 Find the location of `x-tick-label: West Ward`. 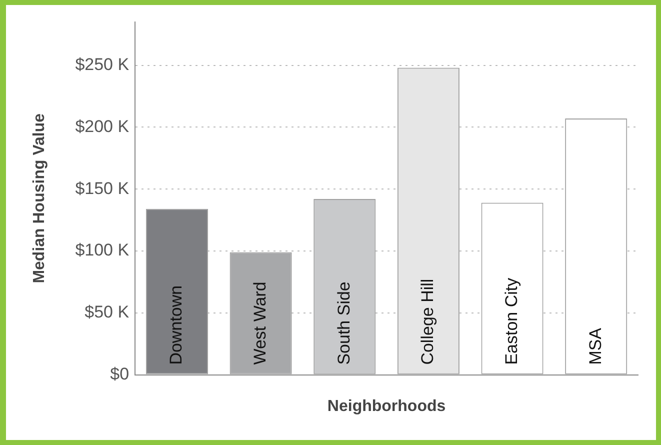

x-tick-label: West Ward is located at coordinates (260, 323).